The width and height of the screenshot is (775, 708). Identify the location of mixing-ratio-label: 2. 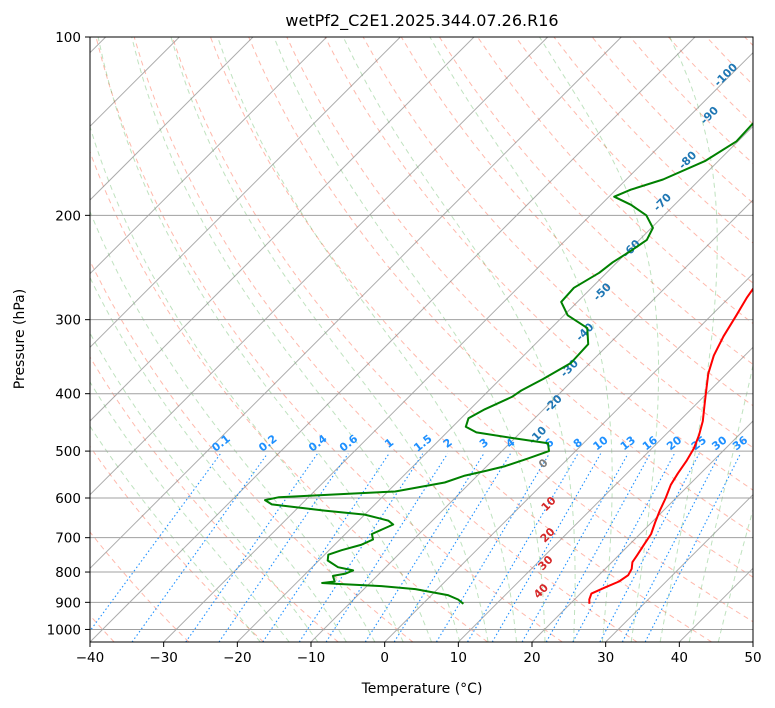
(448, 443).